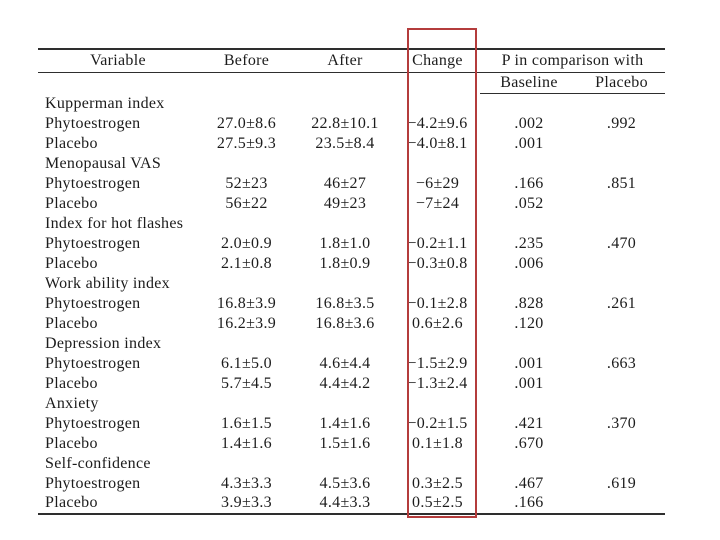 This screenshot has height=540, width=720. Describe the element at coordinates (437, 143) in the screenshot. I see `change-value: −4.0±8.1` at that location.